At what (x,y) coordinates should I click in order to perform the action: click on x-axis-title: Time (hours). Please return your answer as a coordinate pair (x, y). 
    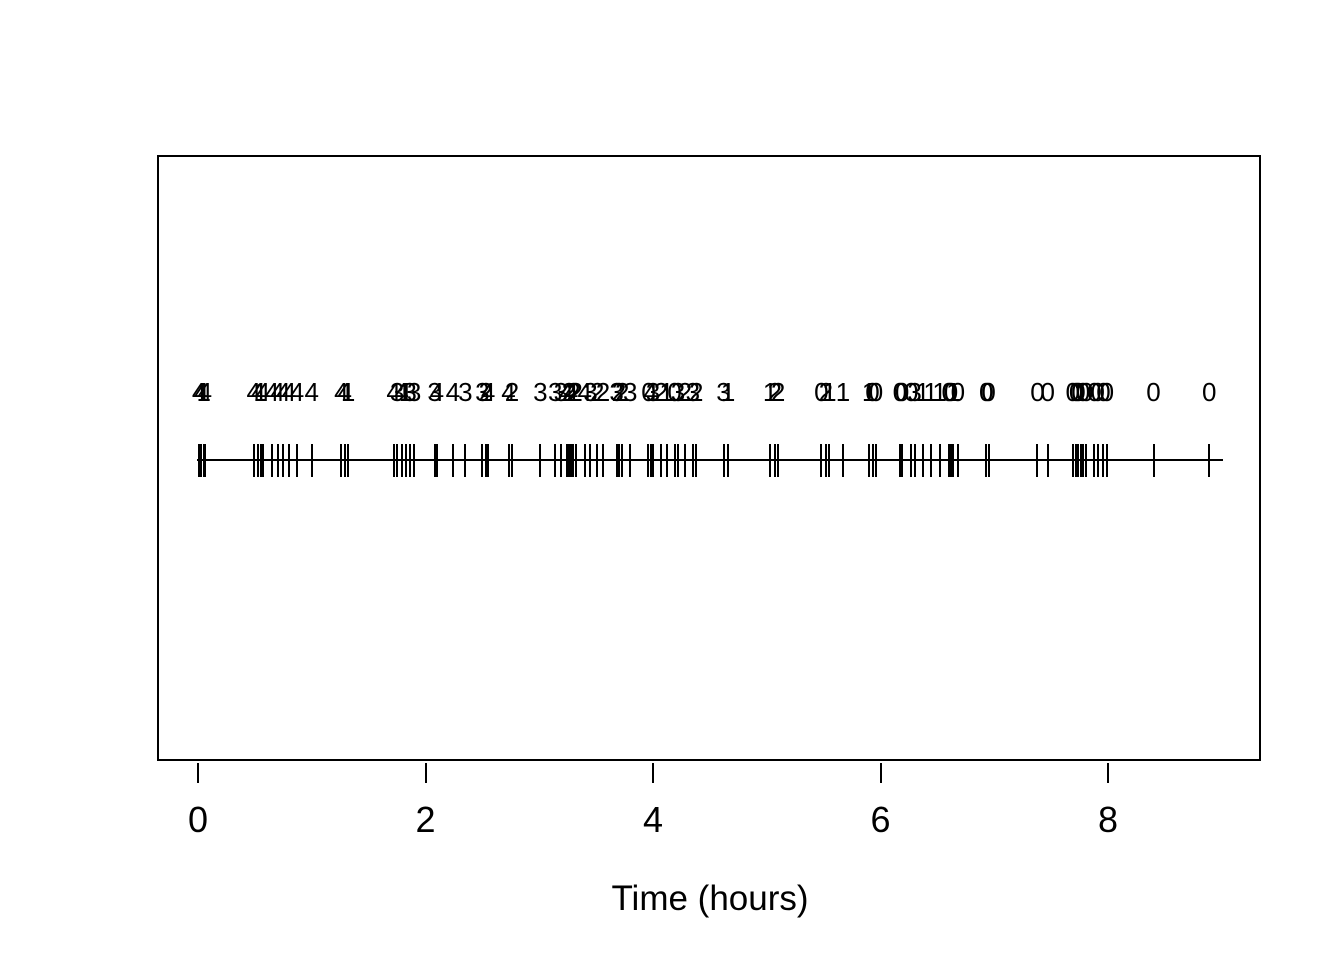
    Looking at the image, I should click on (710, 898).